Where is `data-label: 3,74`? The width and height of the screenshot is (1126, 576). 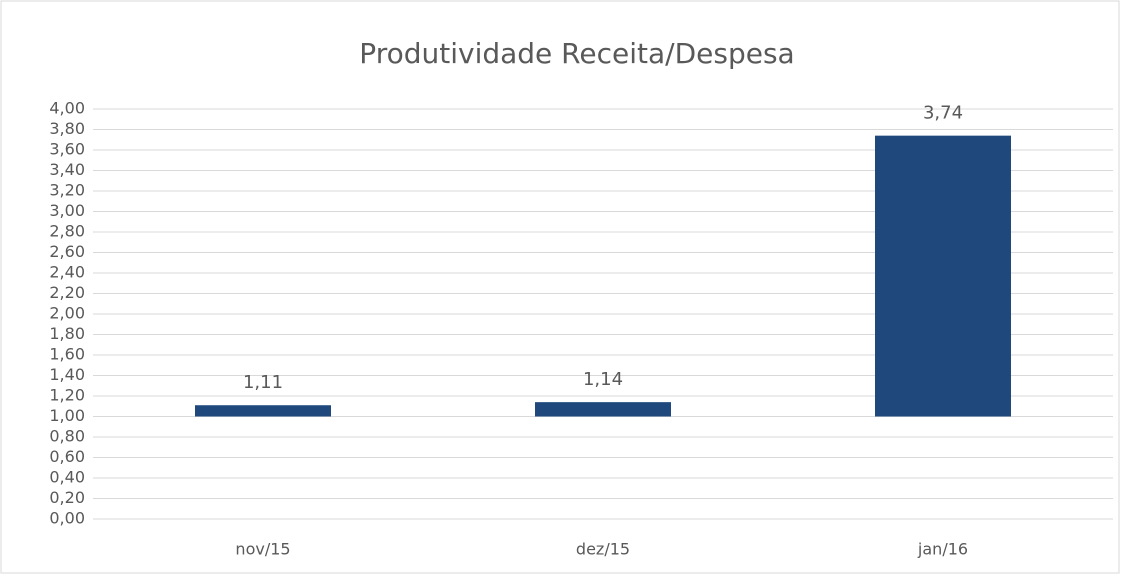 data-label: 3,74 is located at coordinates (943, 113).